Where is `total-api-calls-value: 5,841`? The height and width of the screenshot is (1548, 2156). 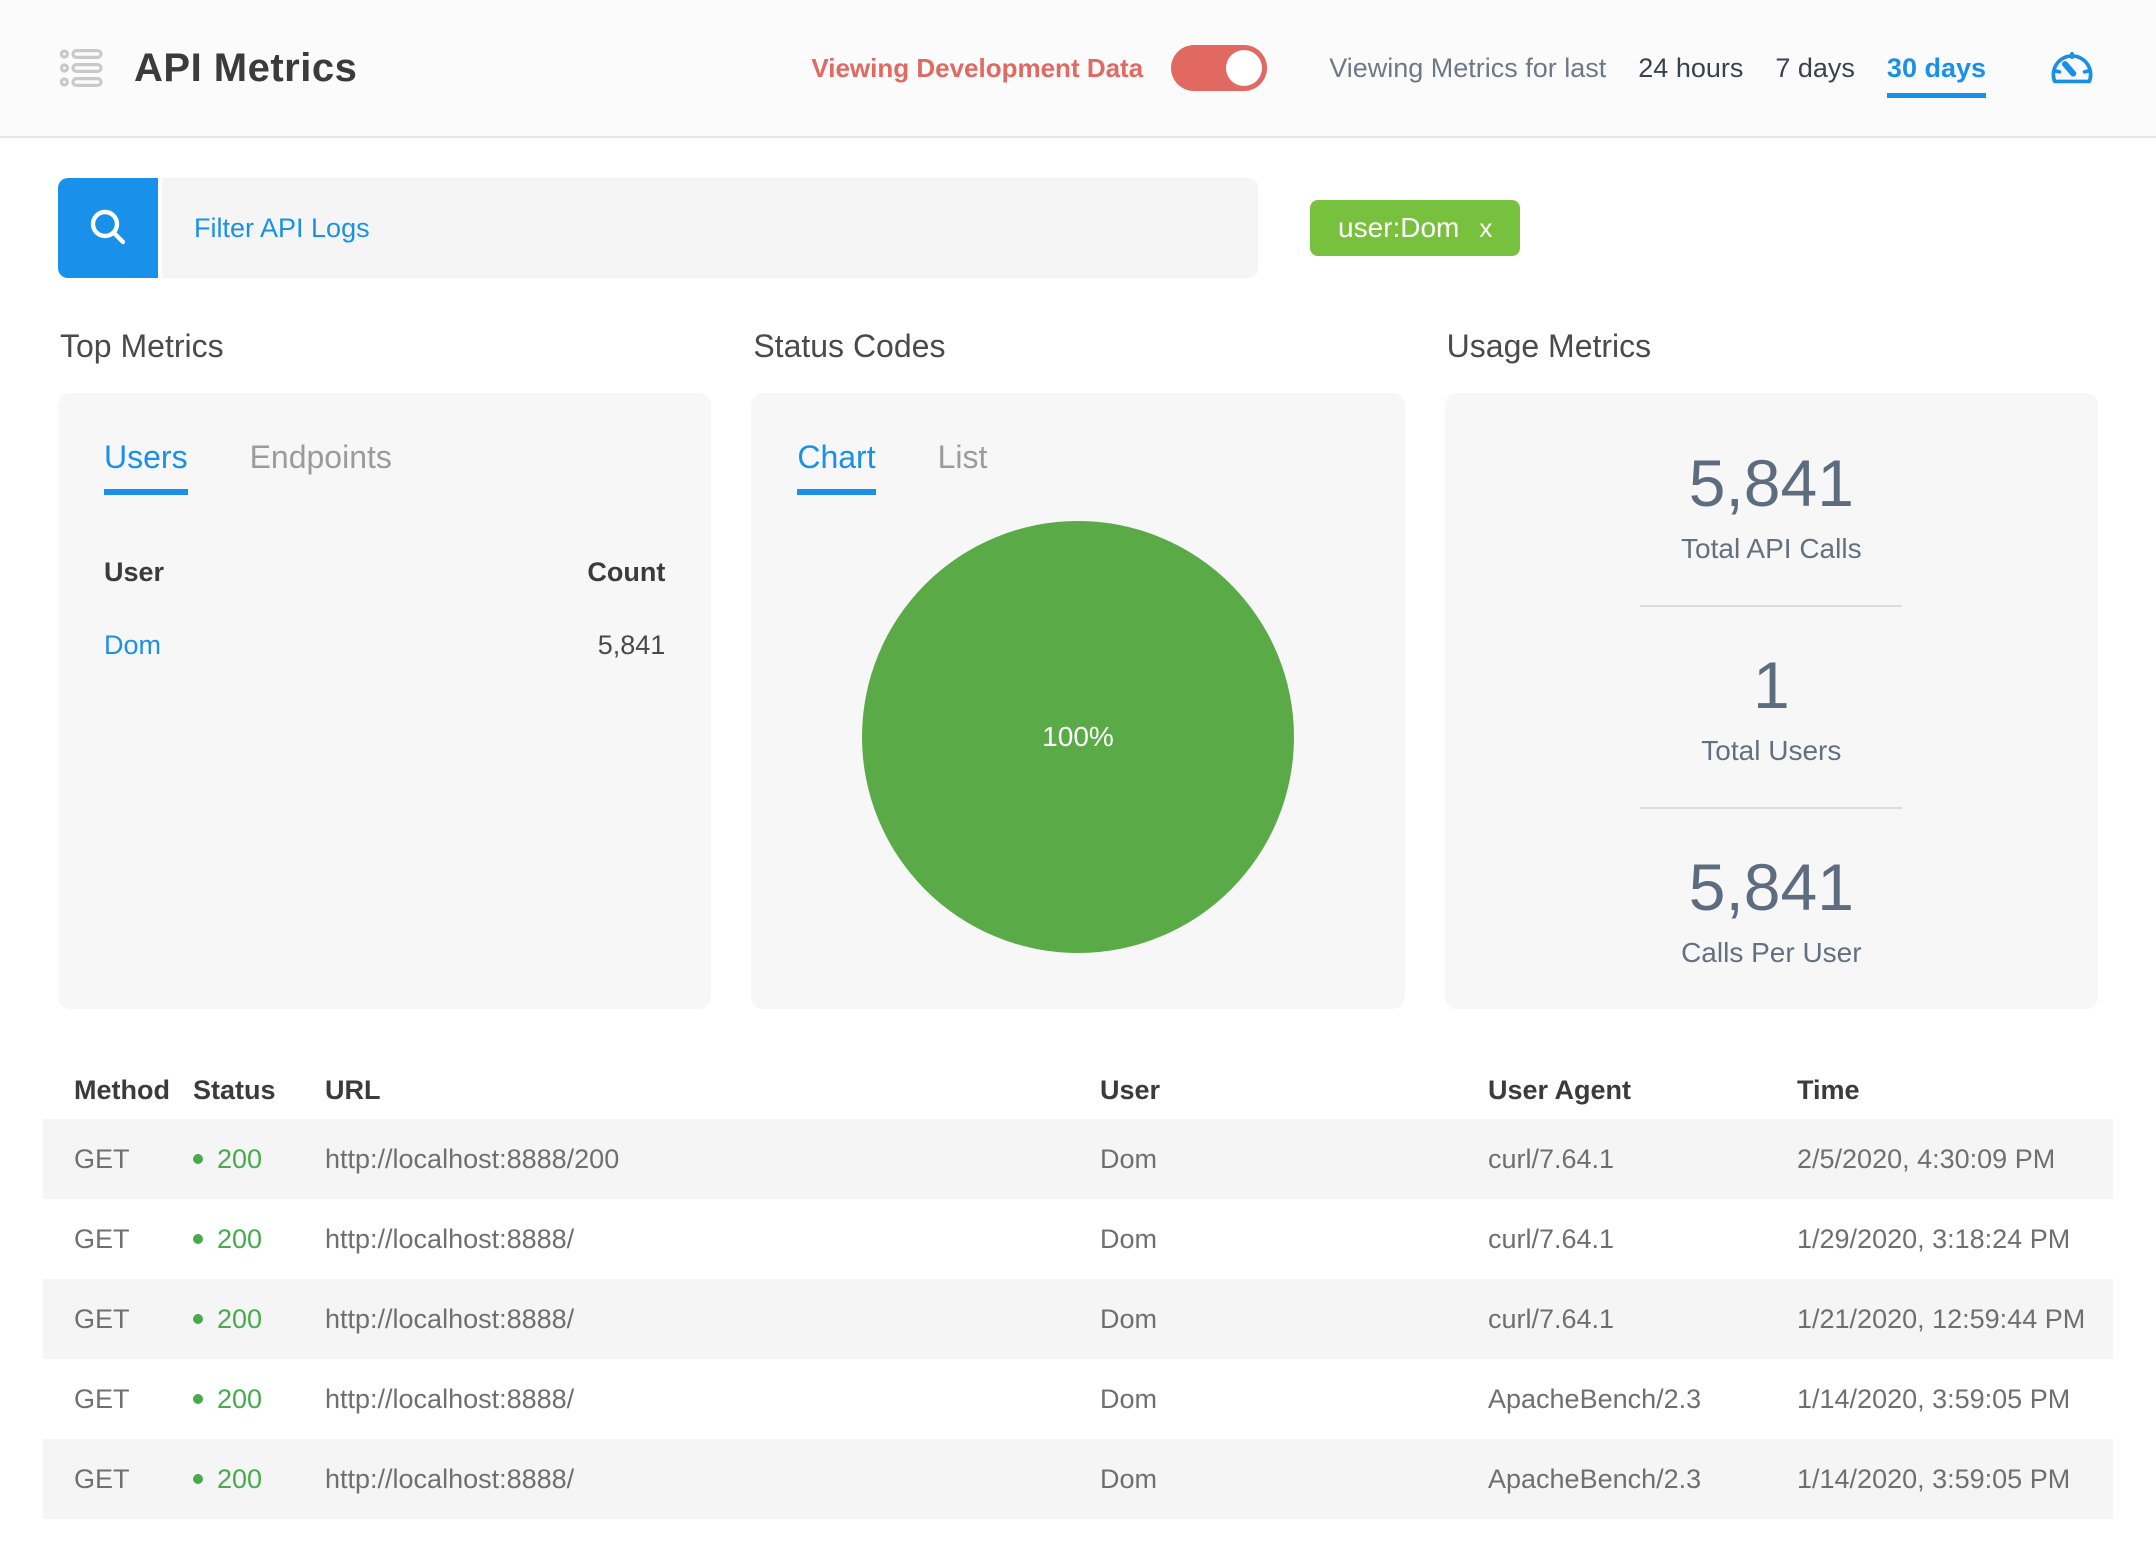
total-api-calls-value: 5,841 is located at coordinates (1771, 483).